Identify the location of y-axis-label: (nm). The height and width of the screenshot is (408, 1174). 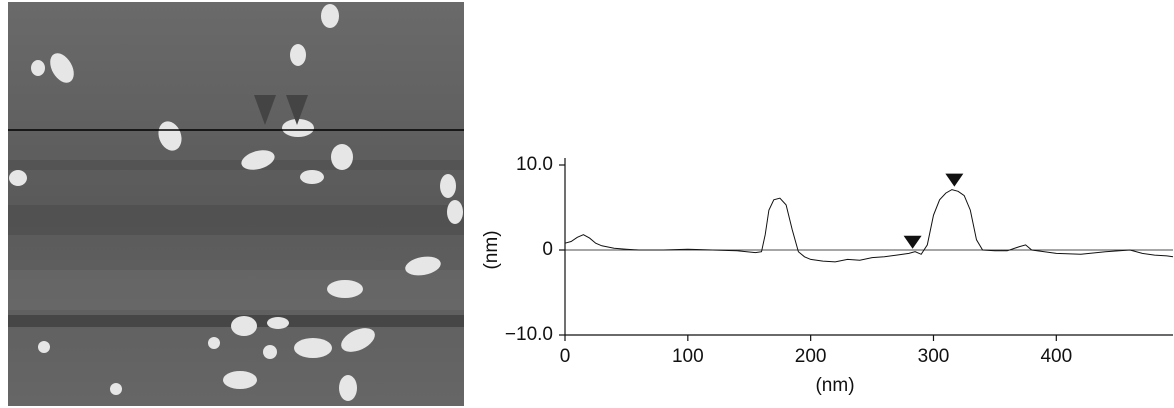
(491, 249).